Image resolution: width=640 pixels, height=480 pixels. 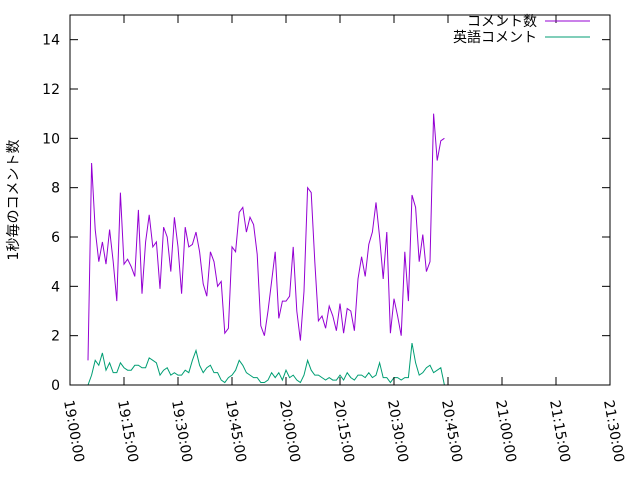 What do you see at coordinates (55, 189) in the screenshot?
I see `y-tick-label: 8` at bounding box center [55, 189].